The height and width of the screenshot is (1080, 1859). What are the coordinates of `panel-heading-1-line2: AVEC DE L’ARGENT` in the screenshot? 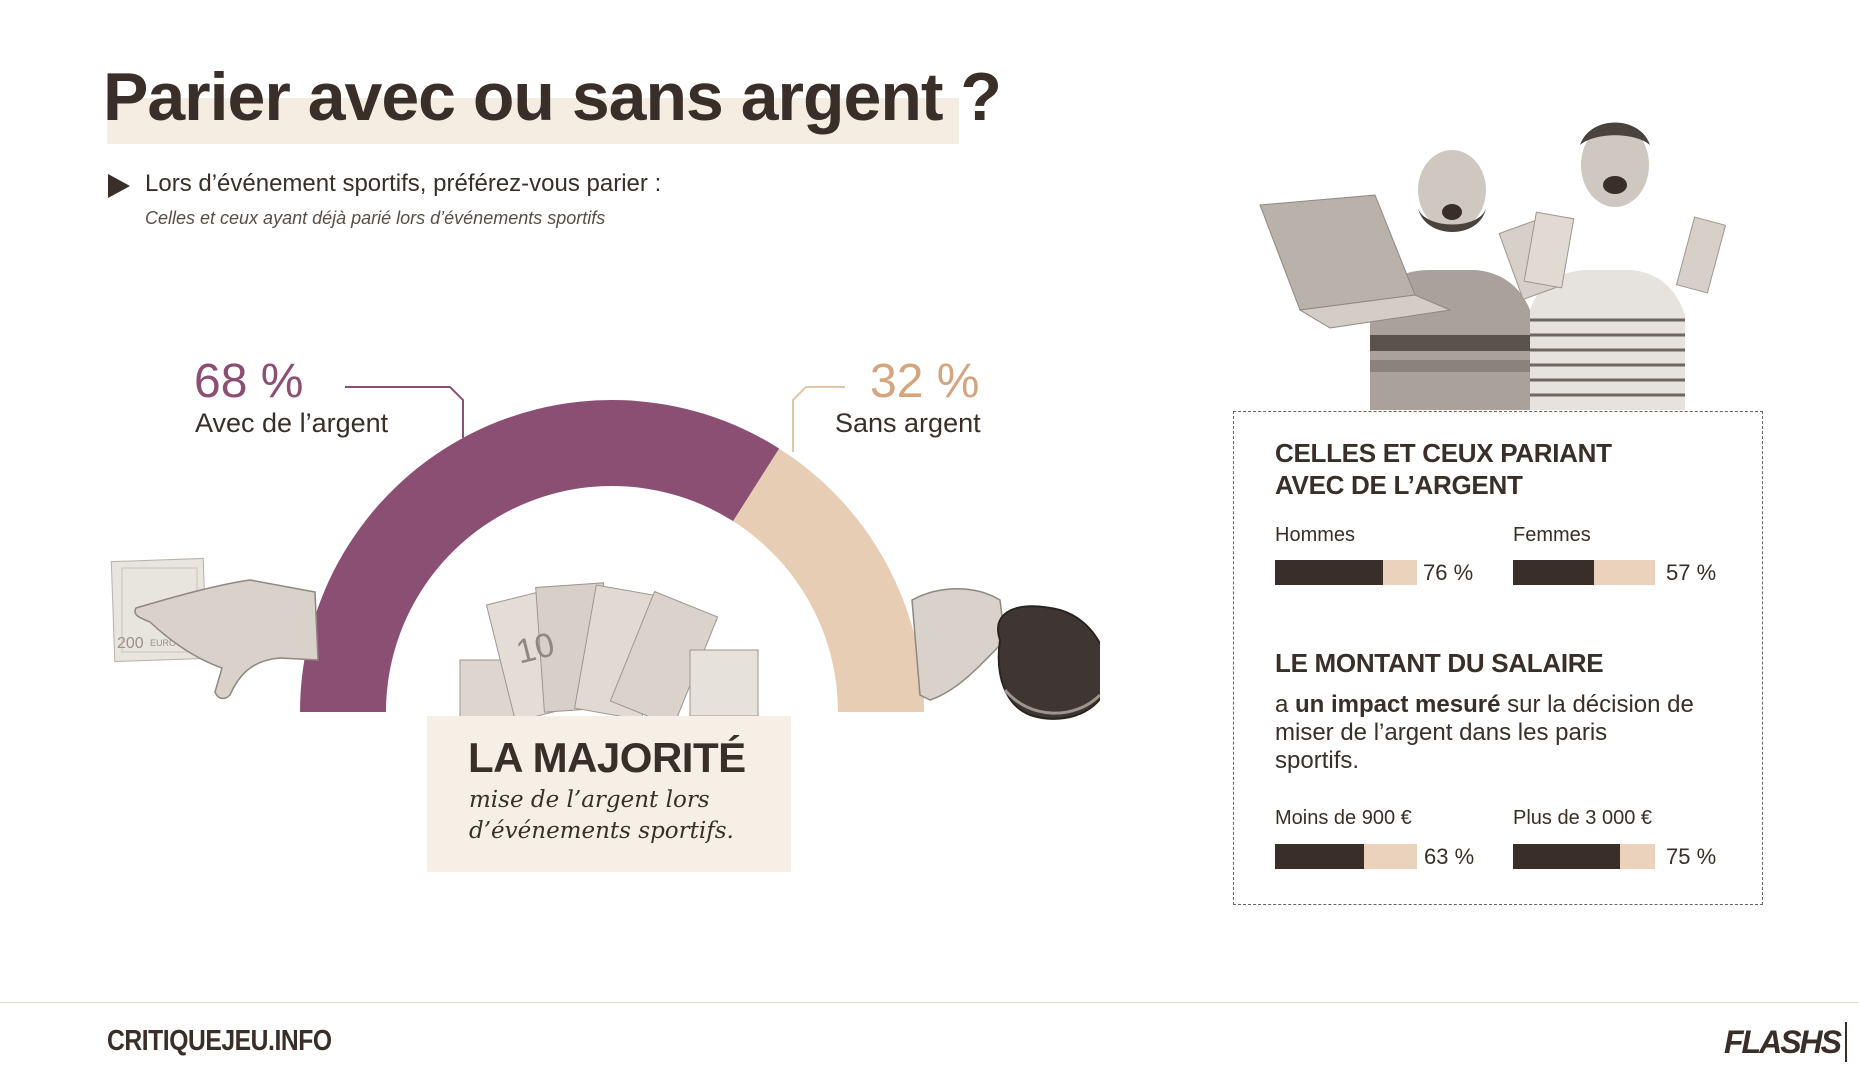 It's located at (1399, 485).